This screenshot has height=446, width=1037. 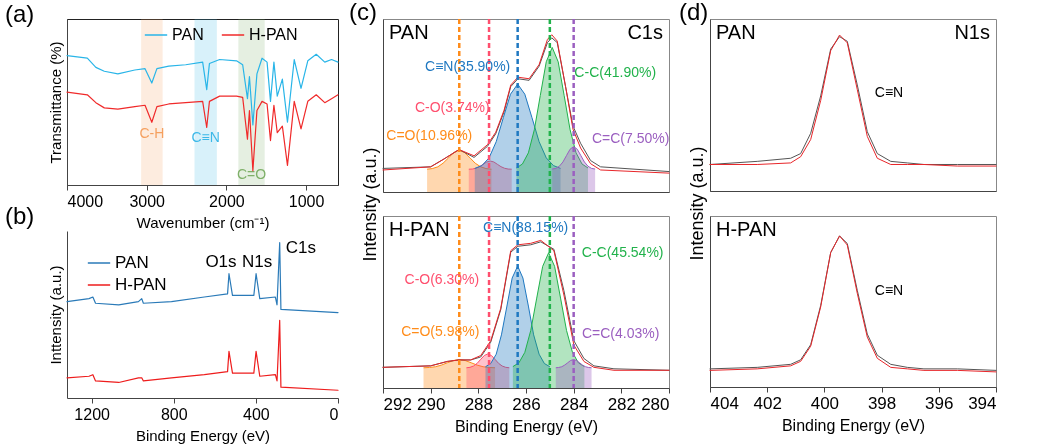 What do you see at coordinates (468, 66) in the screenshot?
I see `series-label: C≡N(35.90%)` at bounding box center [468, 66].